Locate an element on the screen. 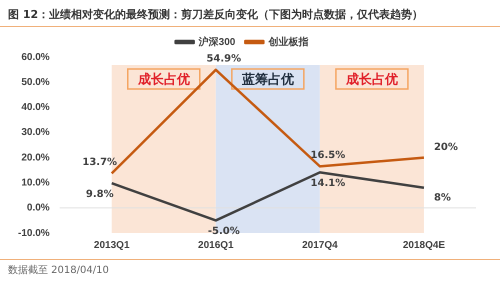 This screenshot has height=285, width=500. data-label: 54.9% is located at coordinates (224, 58).